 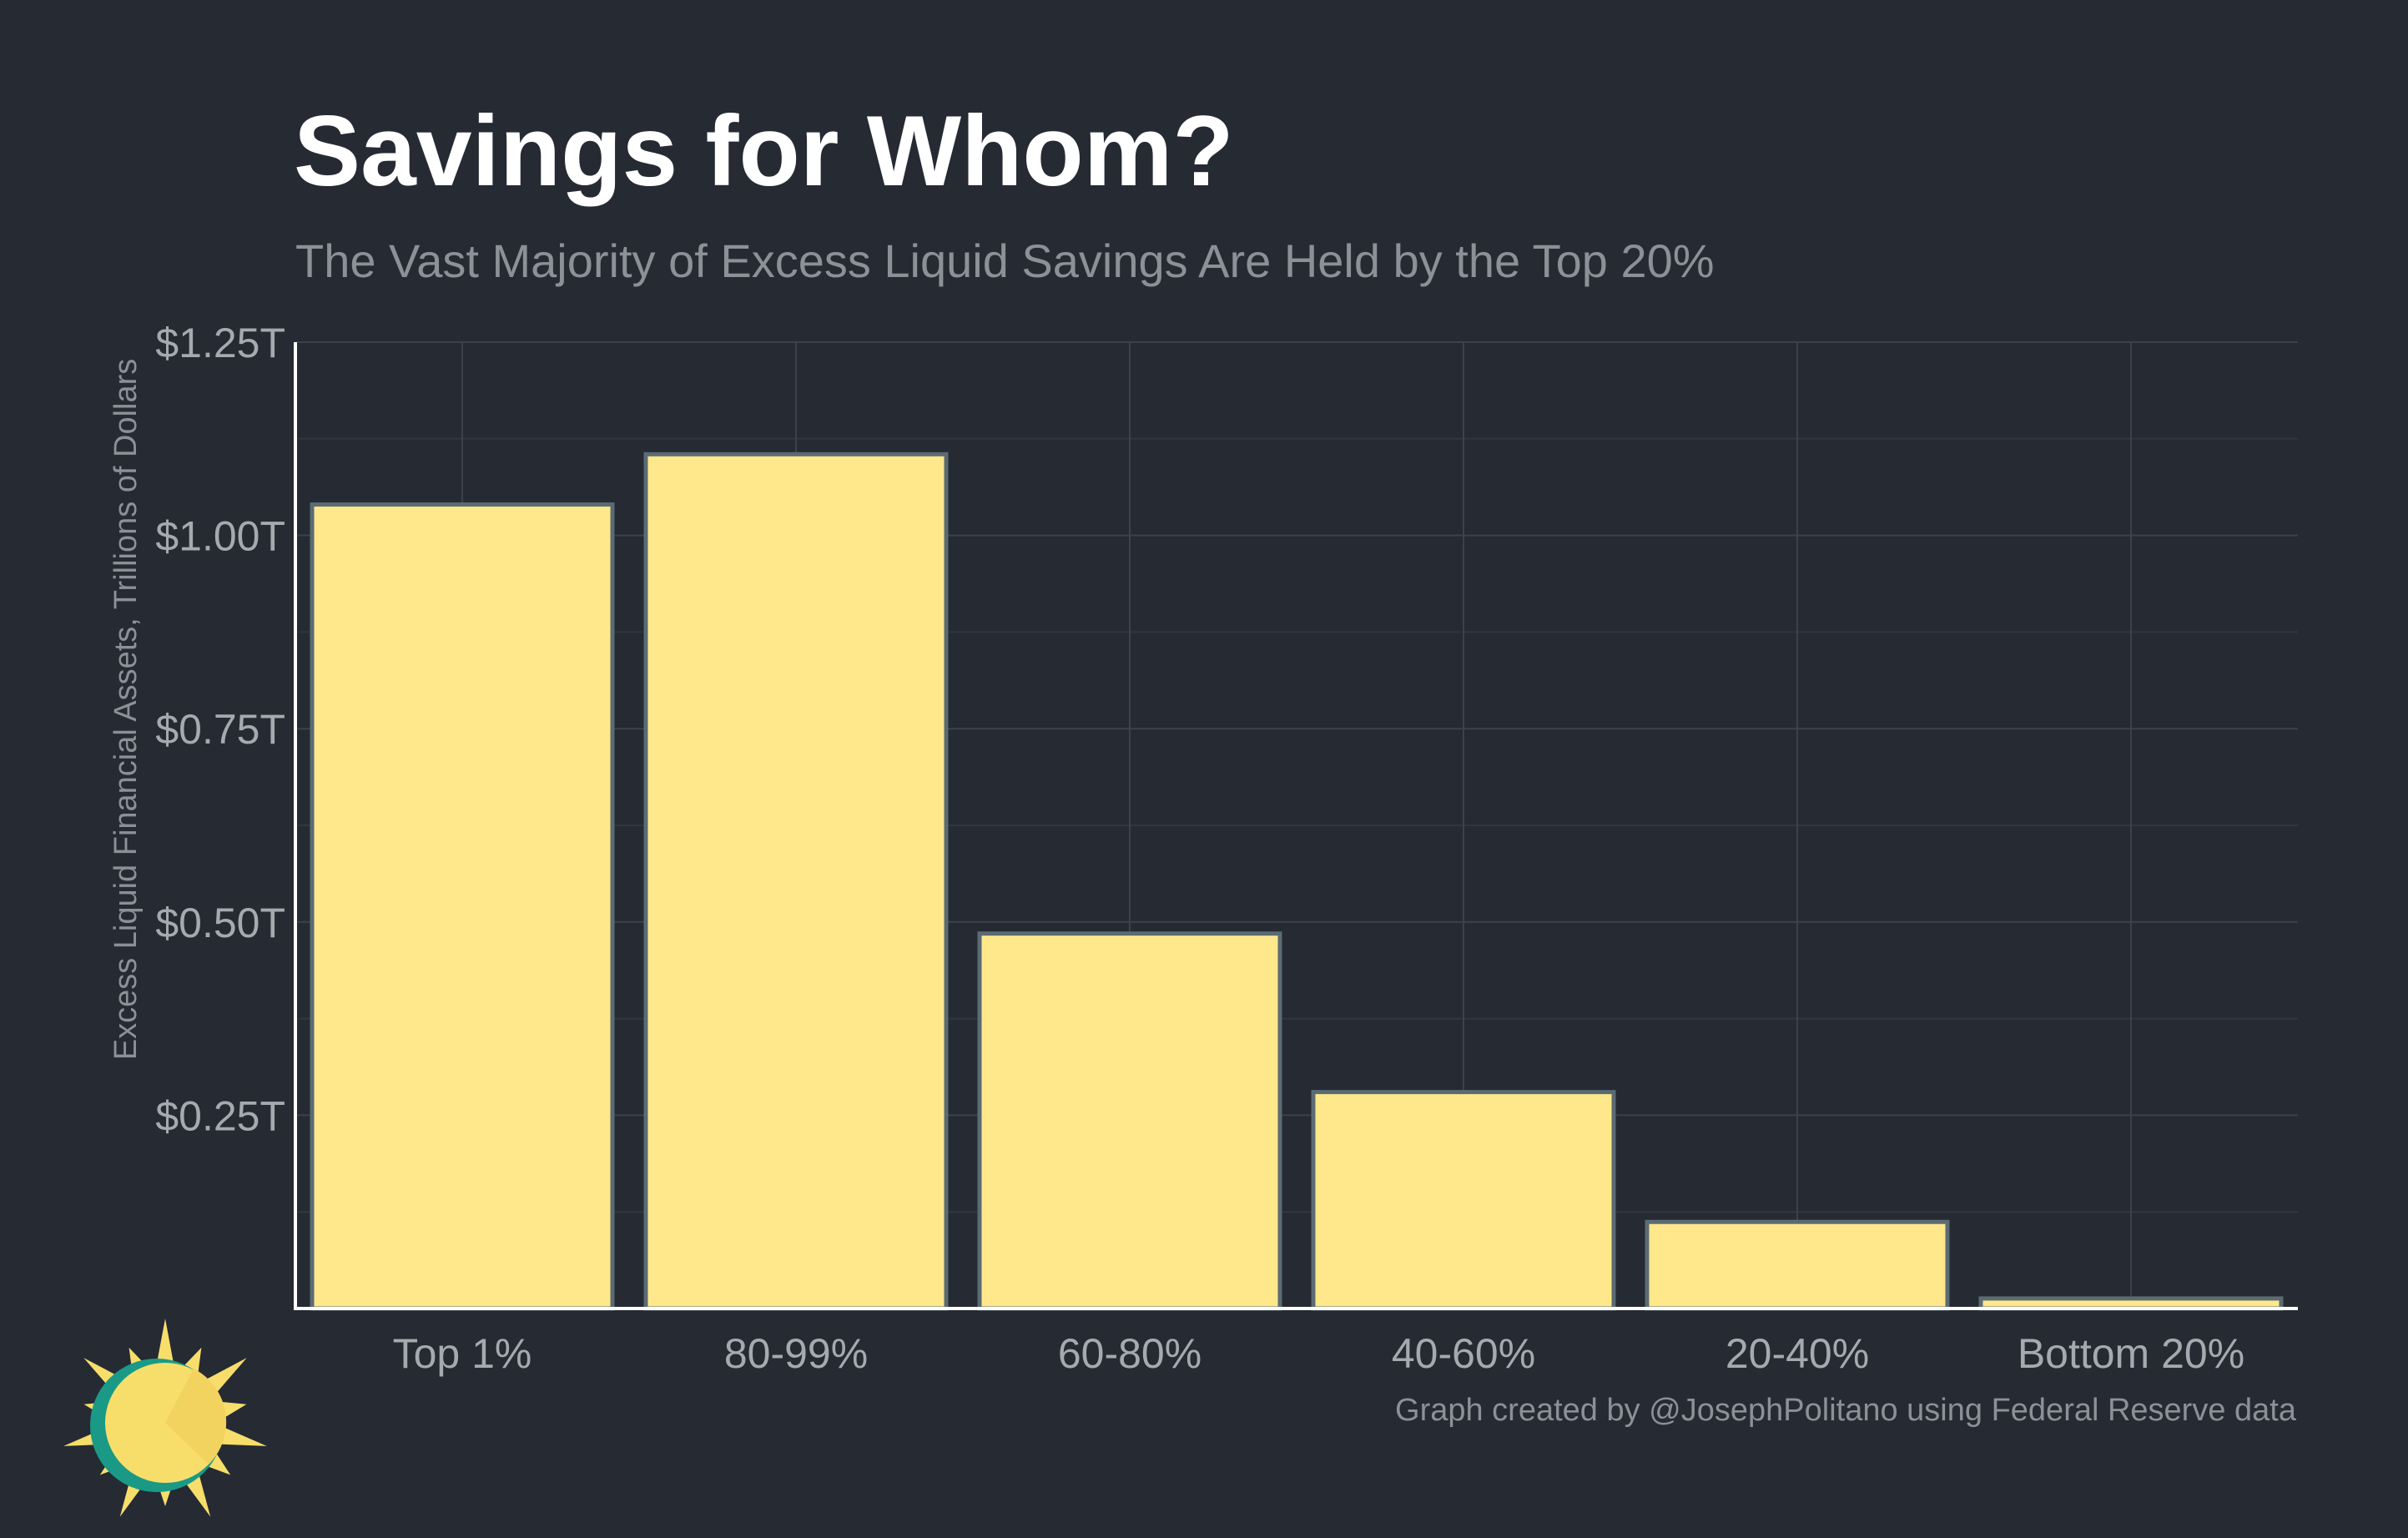 I want to click on x-tick-label: Top 1%, so click(x=462, y=1353).